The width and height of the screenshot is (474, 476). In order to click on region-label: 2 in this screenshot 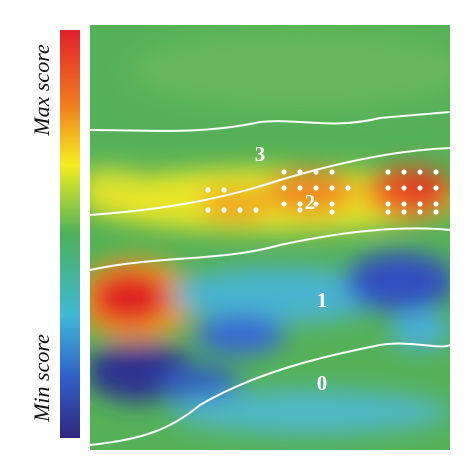, I will do `click(310, 202)`.